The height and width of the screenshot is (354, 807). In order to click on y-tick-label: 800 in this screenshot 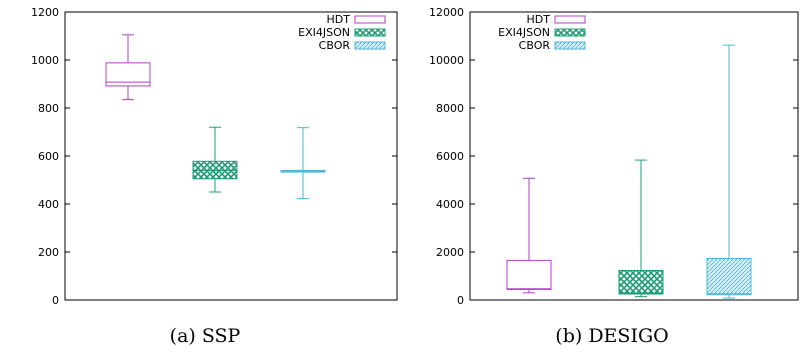, I will do `click(48, 108)`.